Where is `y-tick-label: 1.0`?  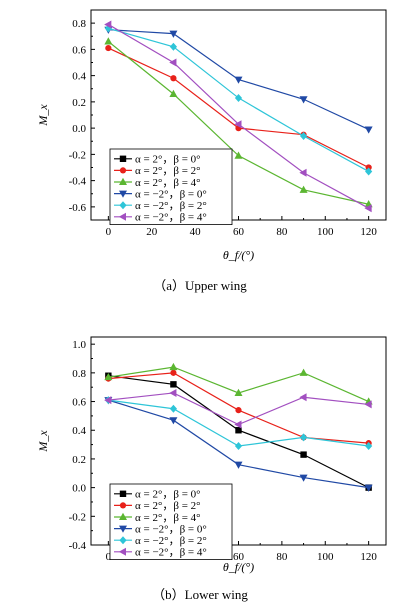 y-tick-label: 1.0 is located at coordinates (79, 345).